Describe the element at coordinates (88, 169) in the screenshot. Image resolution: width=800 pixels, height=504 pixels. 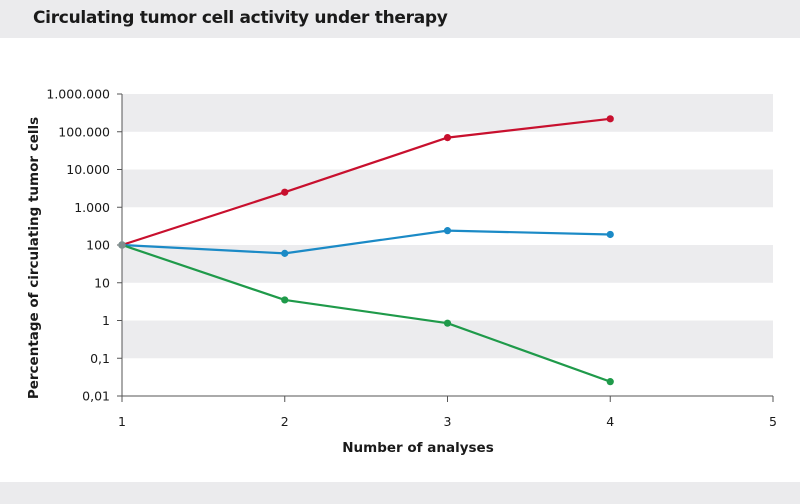
I see `y-tick-label: 10.000` at that location.